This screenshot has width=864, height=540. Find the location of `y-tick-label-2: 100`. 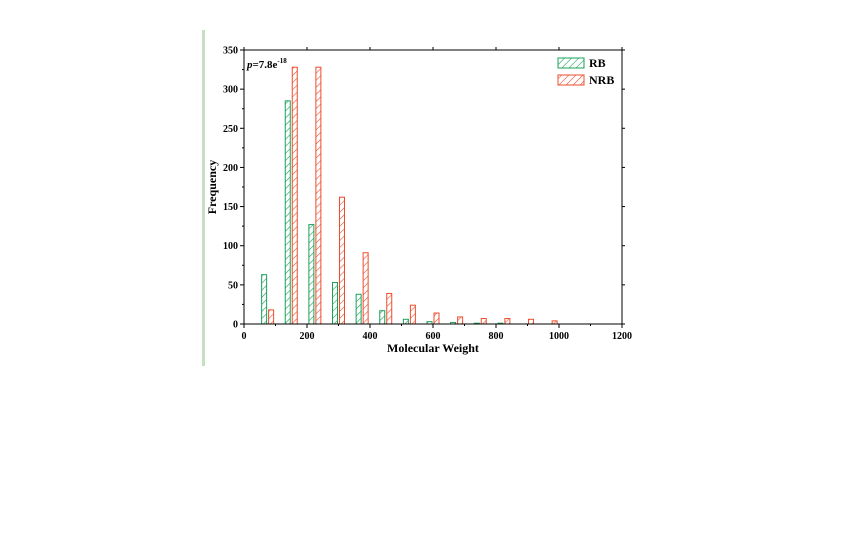

y-tick-label-2: 100 is located at coordinates (230, 246).